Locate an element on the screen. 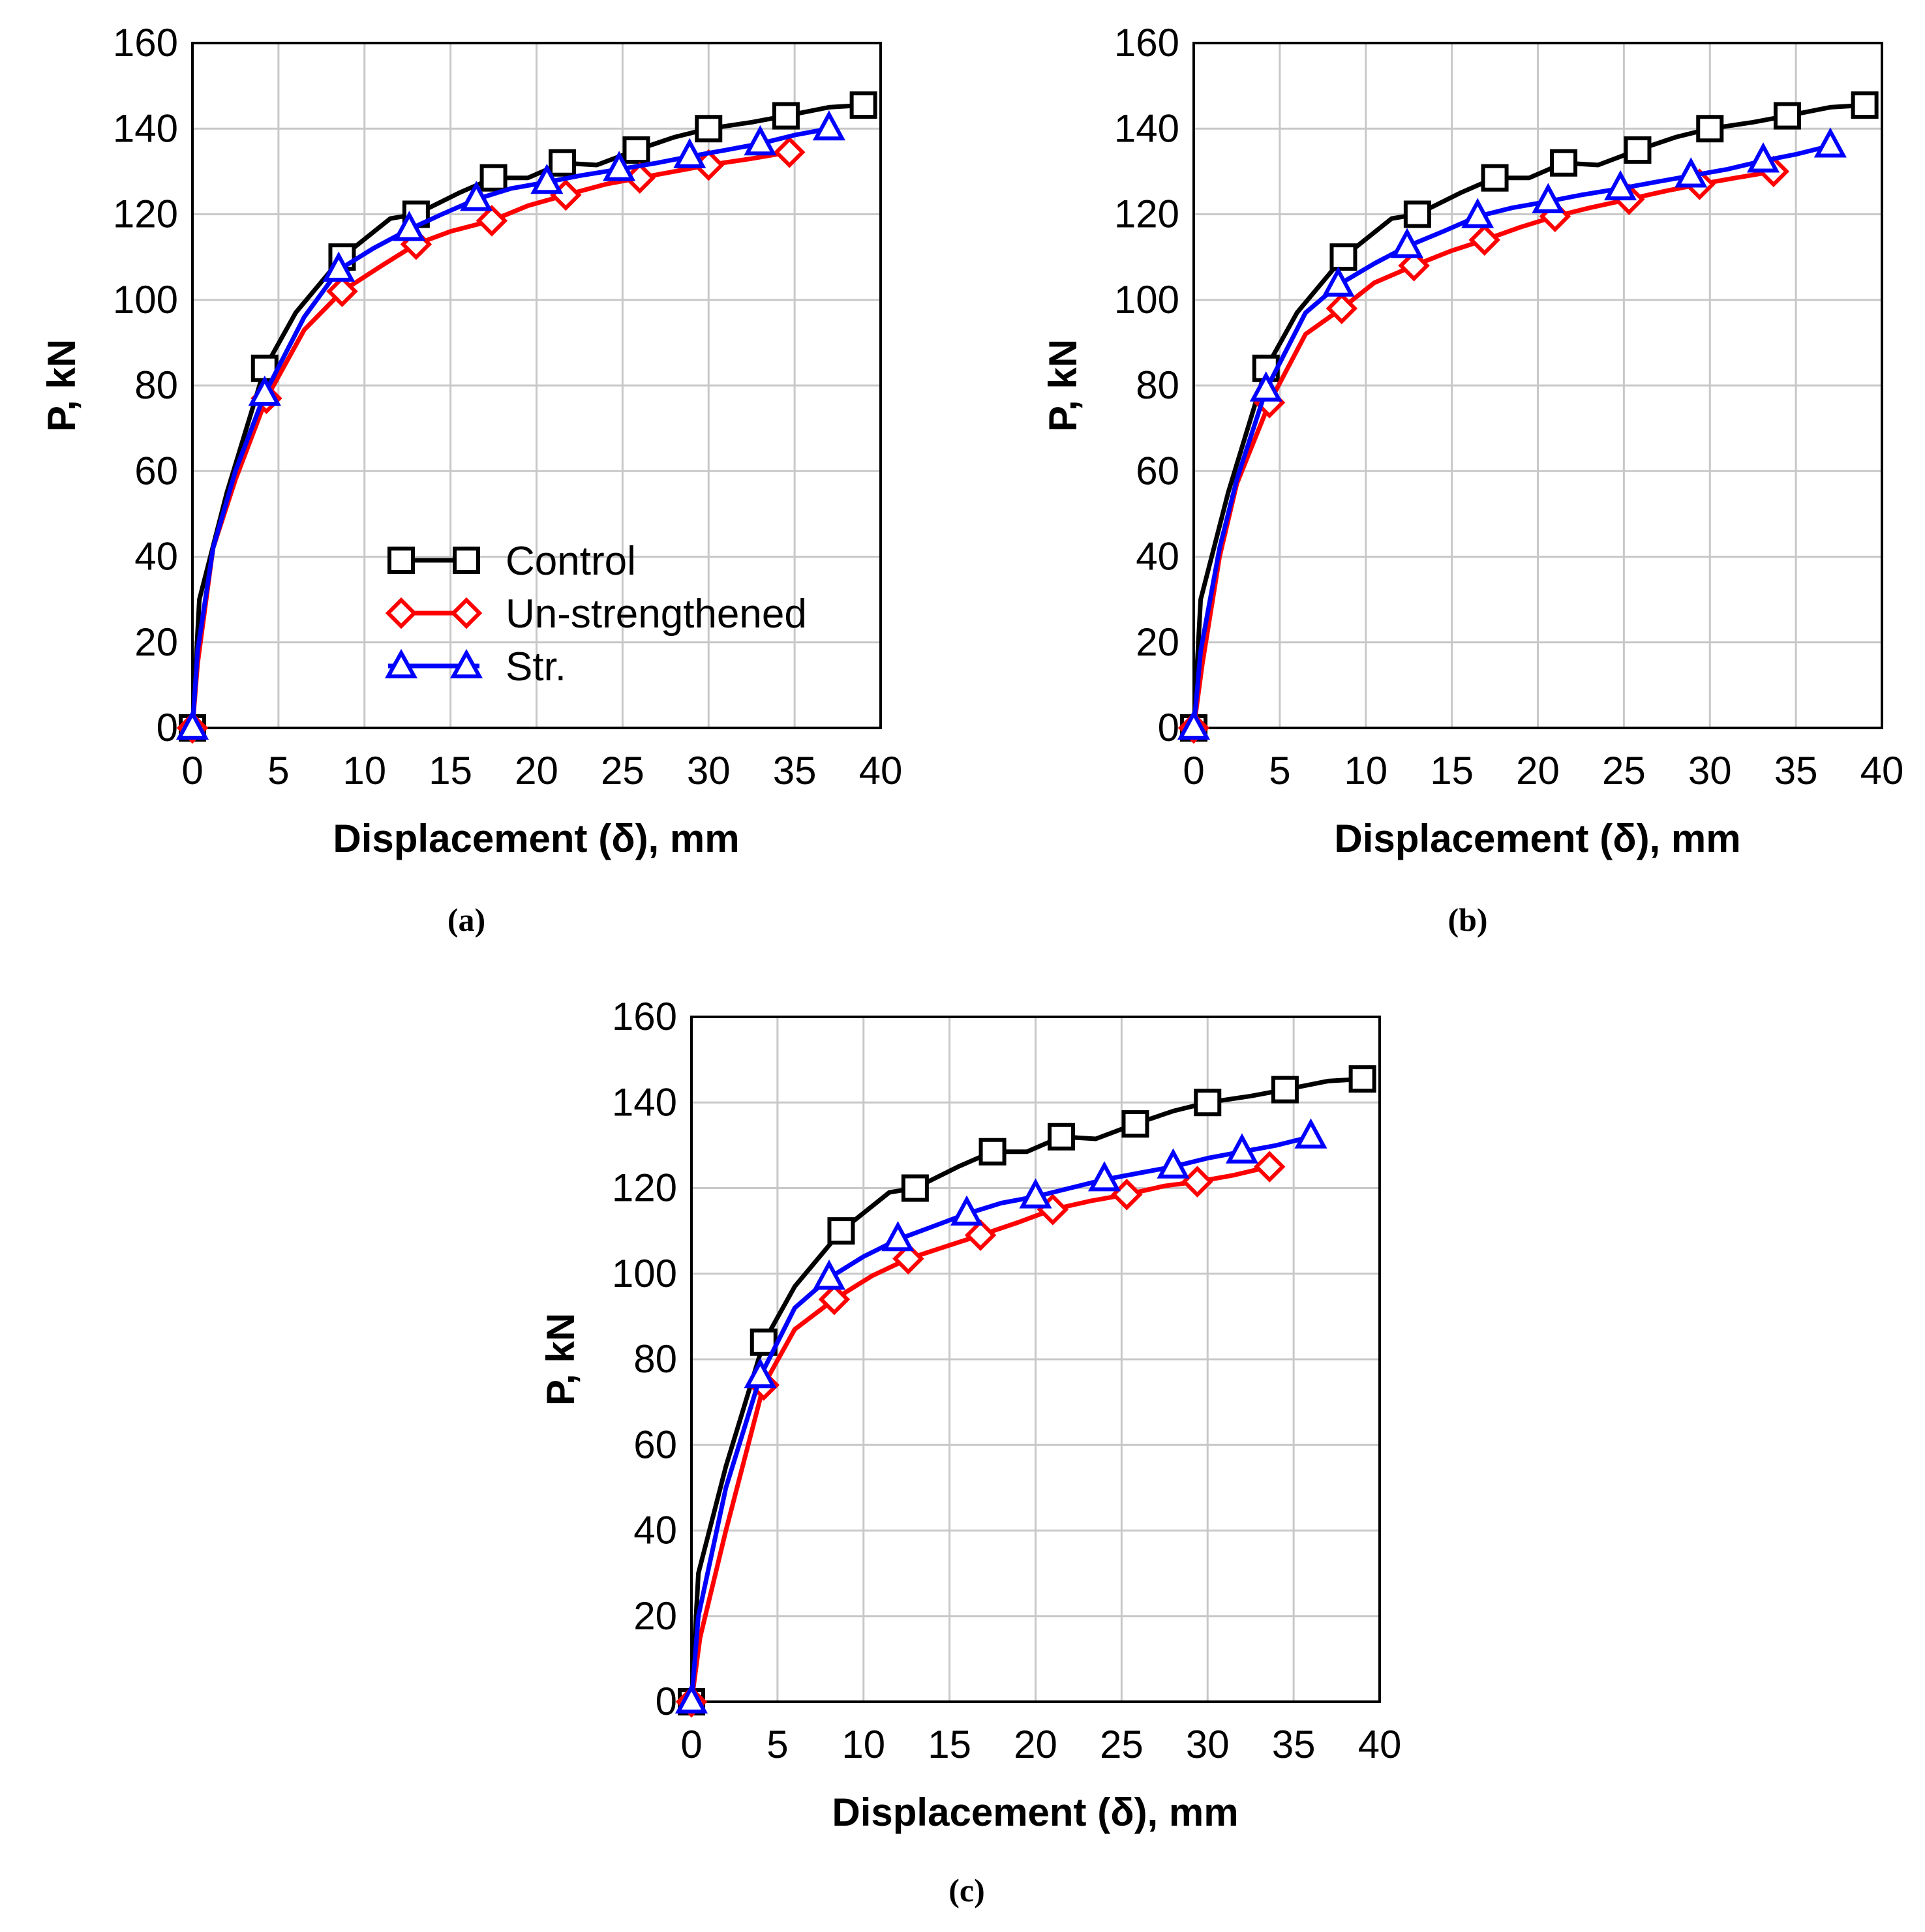 The height and width of the screenshot is (1932, 1925). x-tick-label: 25 is located at coordinates (622, 770).